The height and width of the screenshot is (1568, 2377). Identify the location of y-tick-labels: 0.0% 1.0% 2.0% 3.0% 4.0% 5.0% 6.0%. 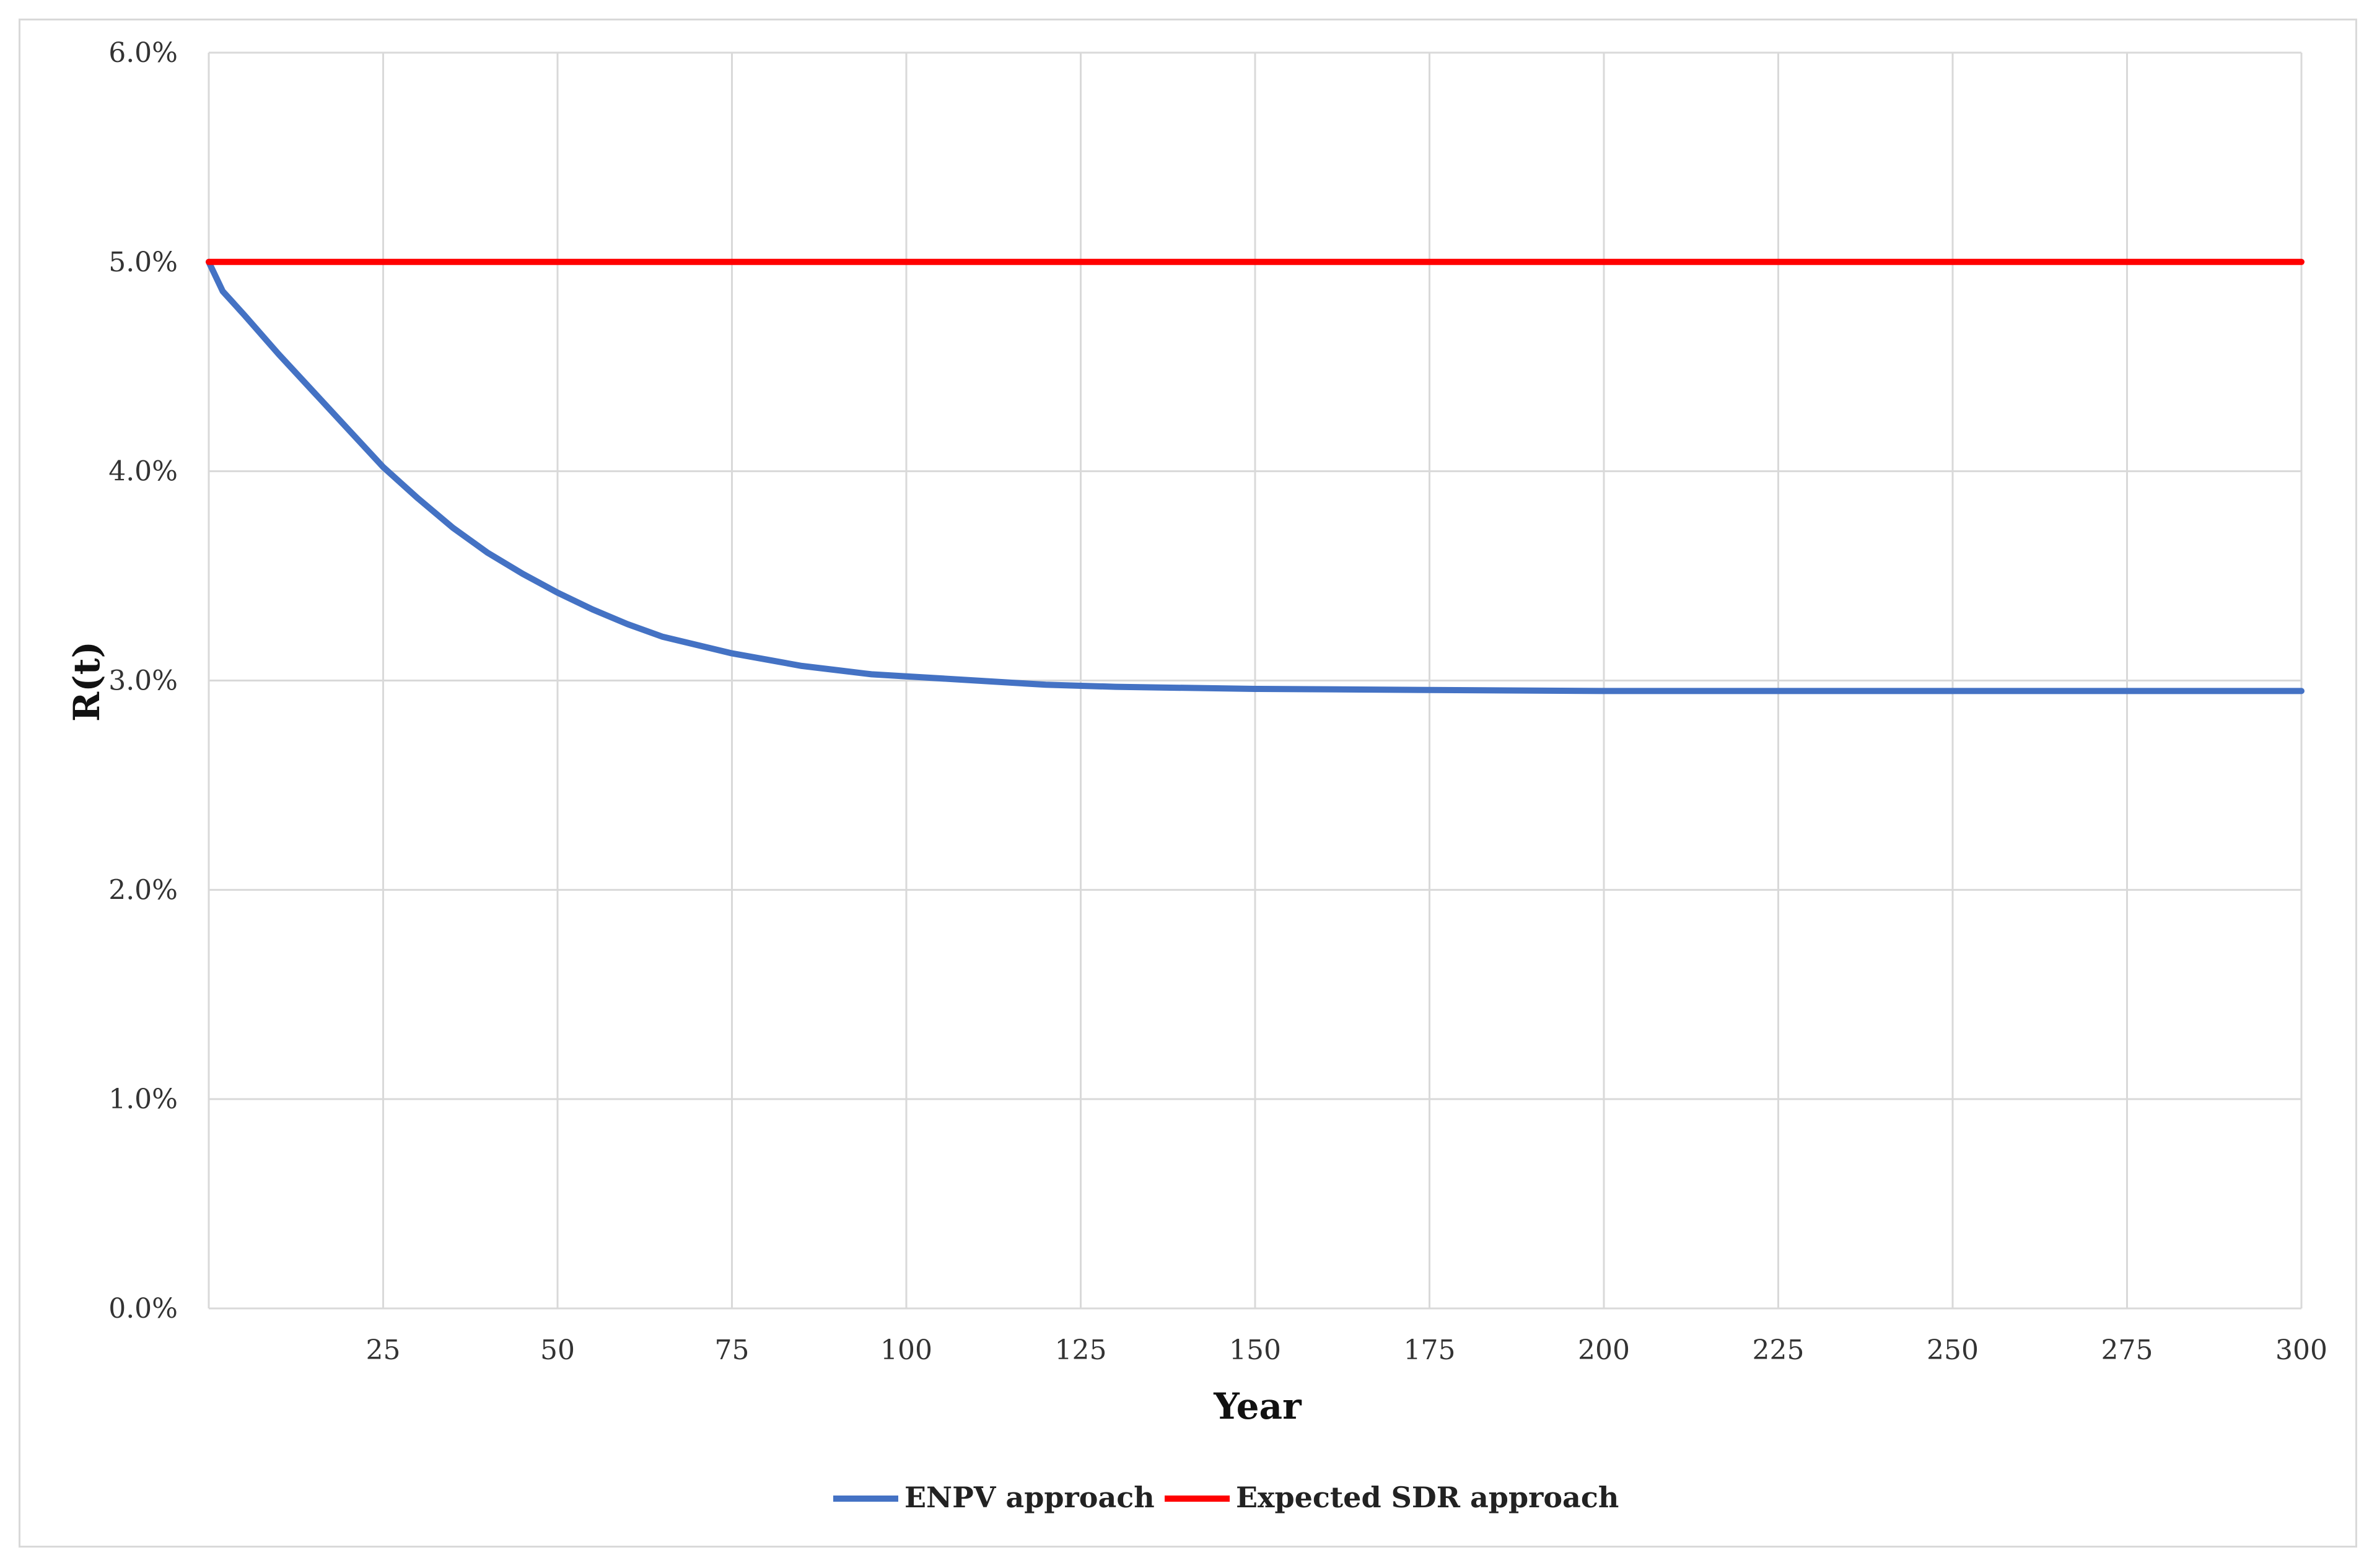
(143, 681).